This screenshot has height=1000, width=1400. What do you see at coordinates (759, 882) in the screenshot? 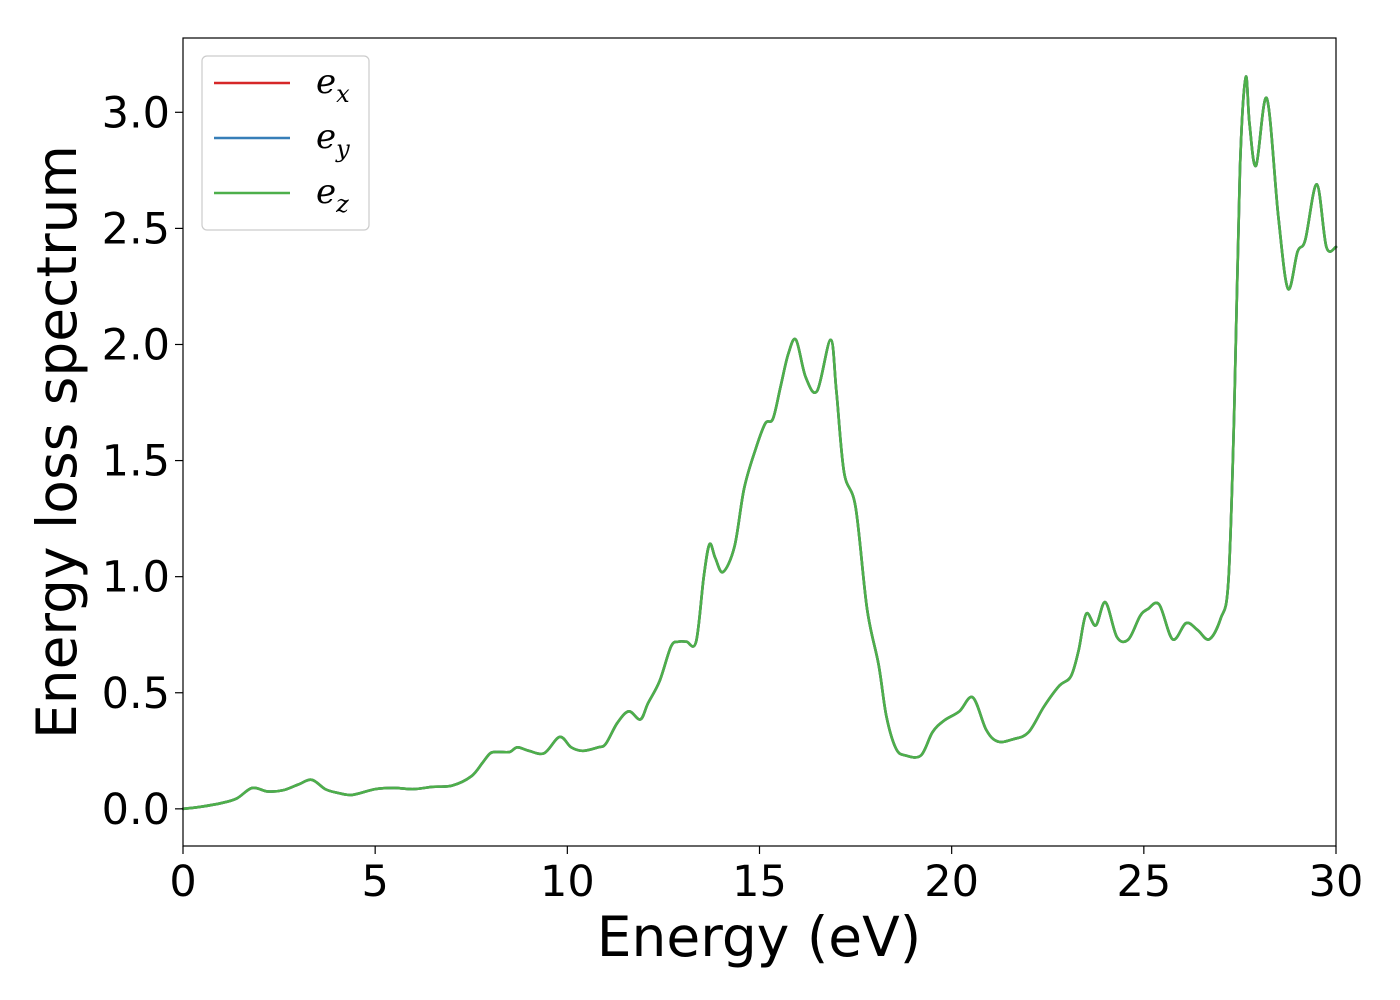
I see `x-tick-label: 15` at bounding box center [759, 882].